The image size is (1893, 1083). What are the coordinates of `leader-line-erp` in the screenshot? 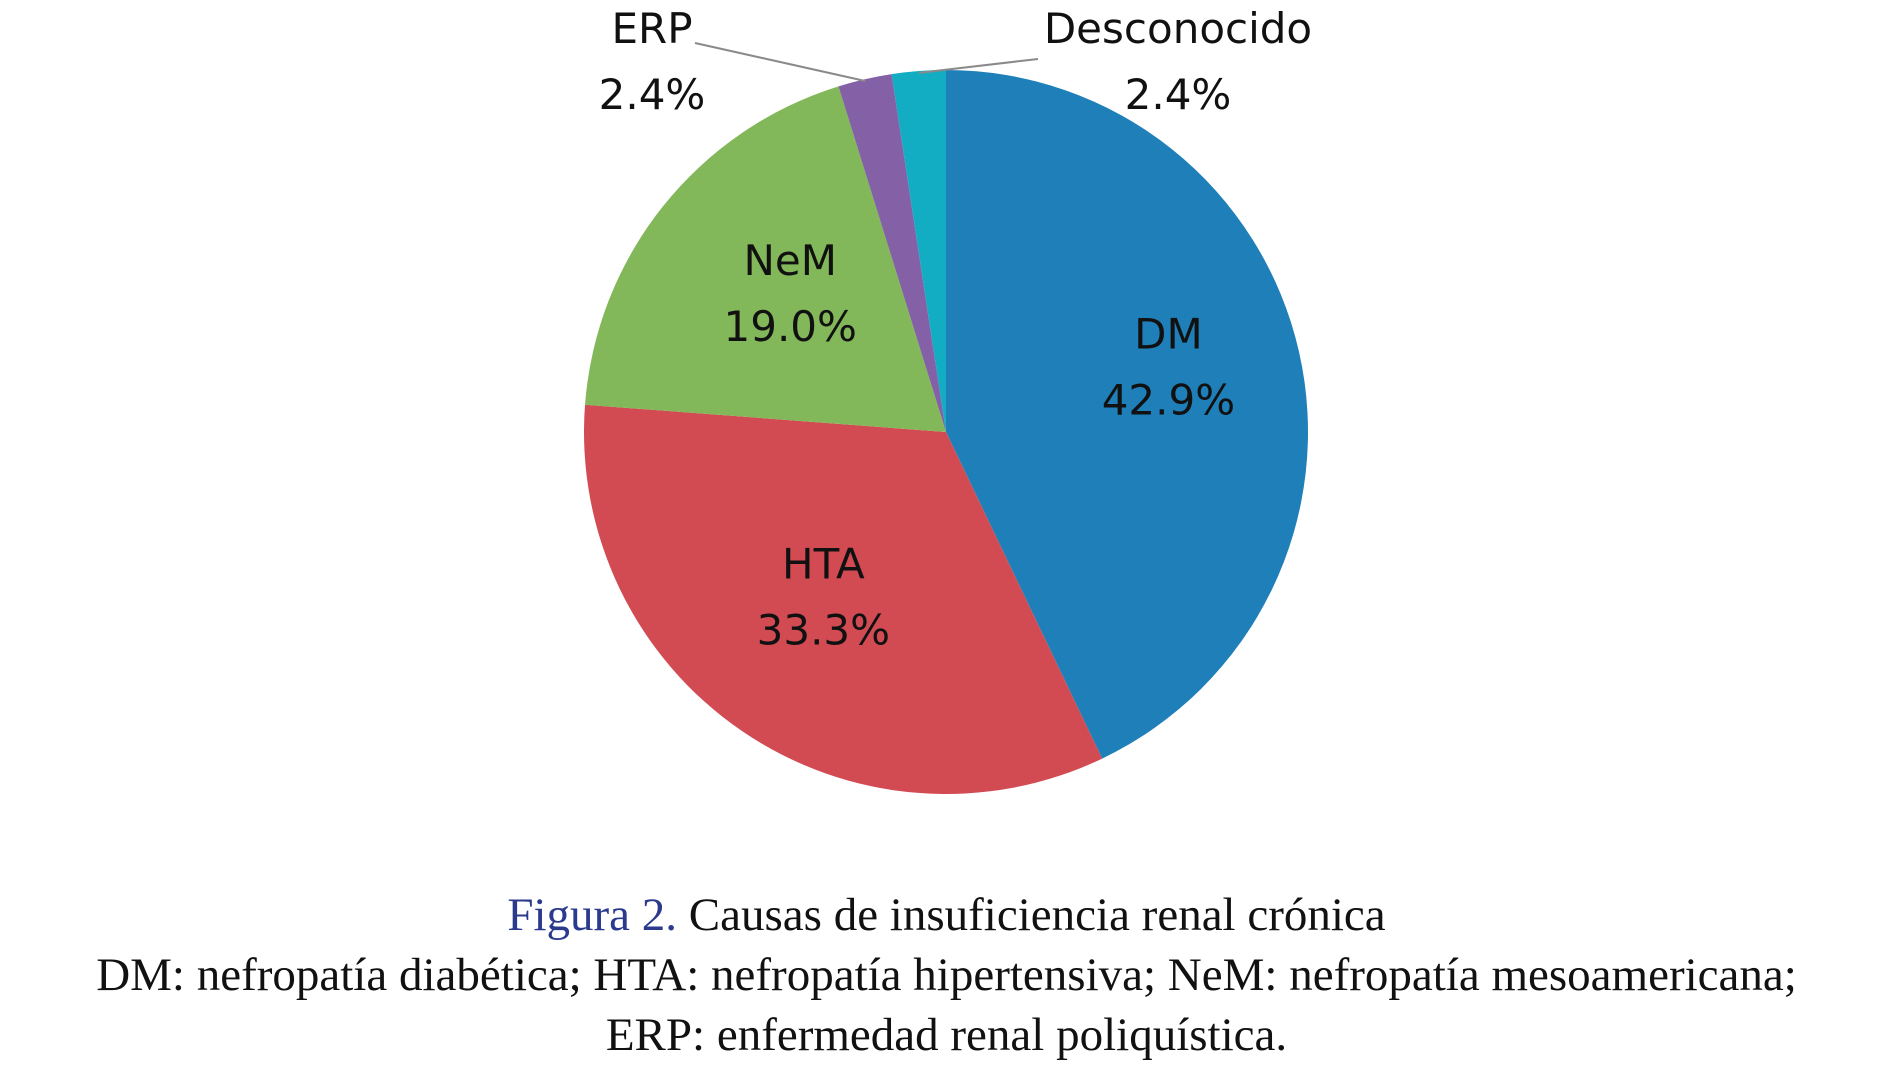 It's located at (780, 62).